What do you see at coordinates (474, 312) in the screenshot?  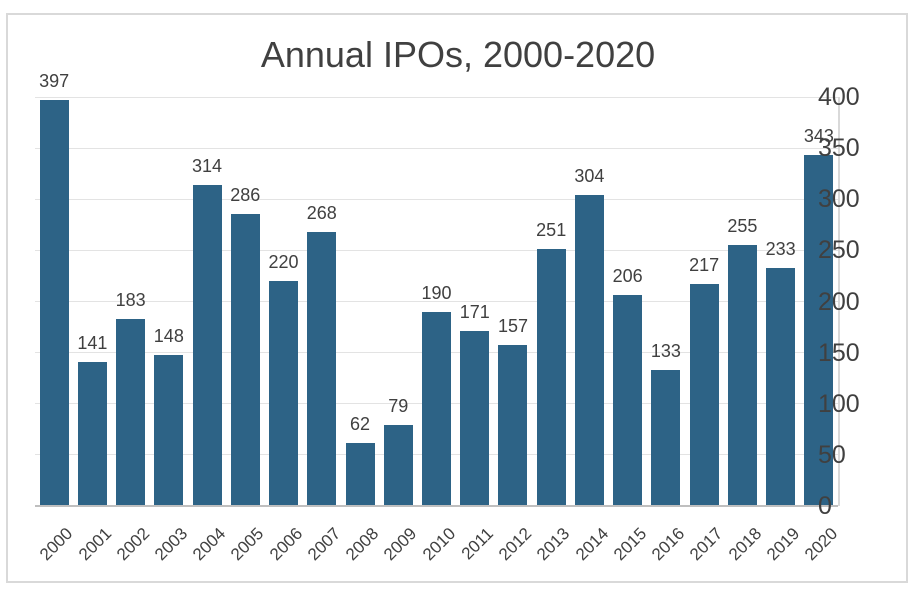 I see `bar-value-label-2011: 171` at bounding box center [474, 312].